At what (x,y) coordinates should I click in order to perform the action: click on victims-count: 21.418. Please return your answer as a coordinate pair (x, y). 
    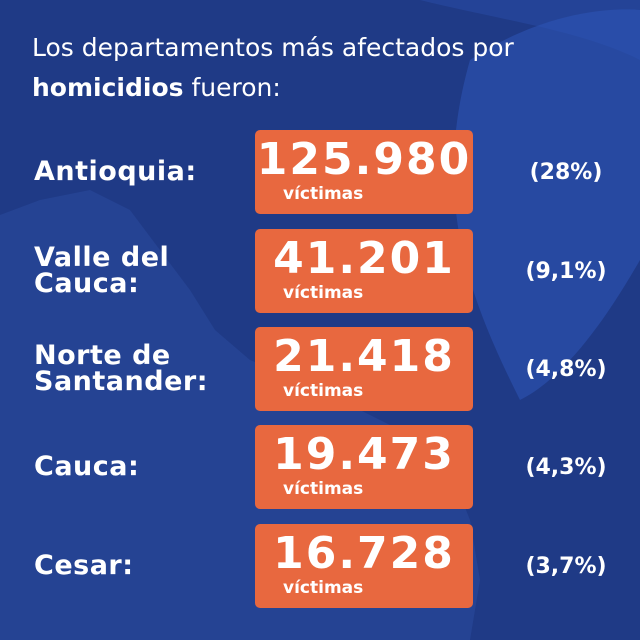
    Looking at the image, I should click on (364, 356).